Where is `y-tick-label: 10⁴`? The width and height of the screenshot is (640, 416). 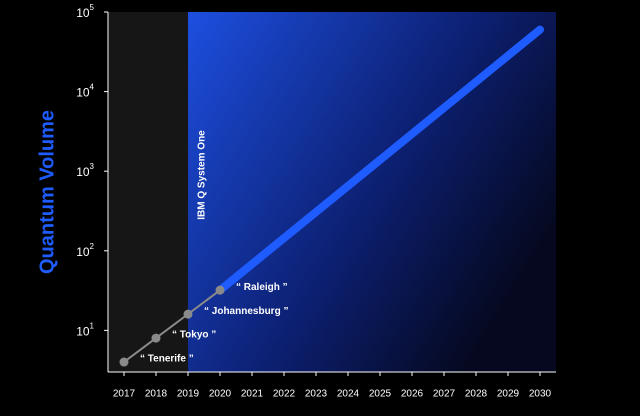 y-tick-label: 10⁴ is located at coordinates (85, 91).